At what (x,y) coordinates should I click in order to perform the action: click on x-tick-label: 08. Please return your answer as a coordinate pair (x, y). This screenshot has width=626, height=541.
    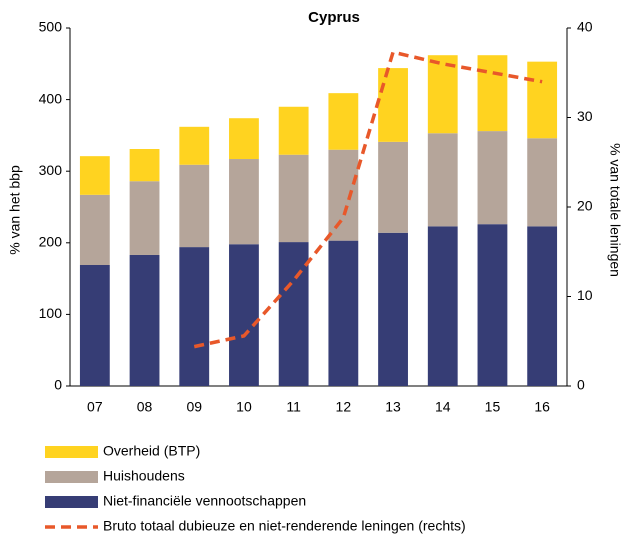
    Looking at the image, I should click on (145, 407).